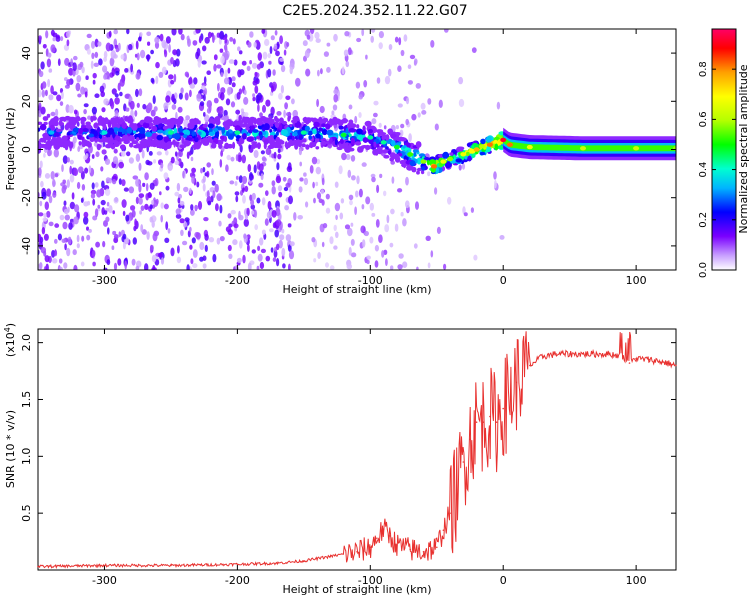 This screenshot has width=750, height=600. I want to click on x-tick-label: -100, so click(370, 580).